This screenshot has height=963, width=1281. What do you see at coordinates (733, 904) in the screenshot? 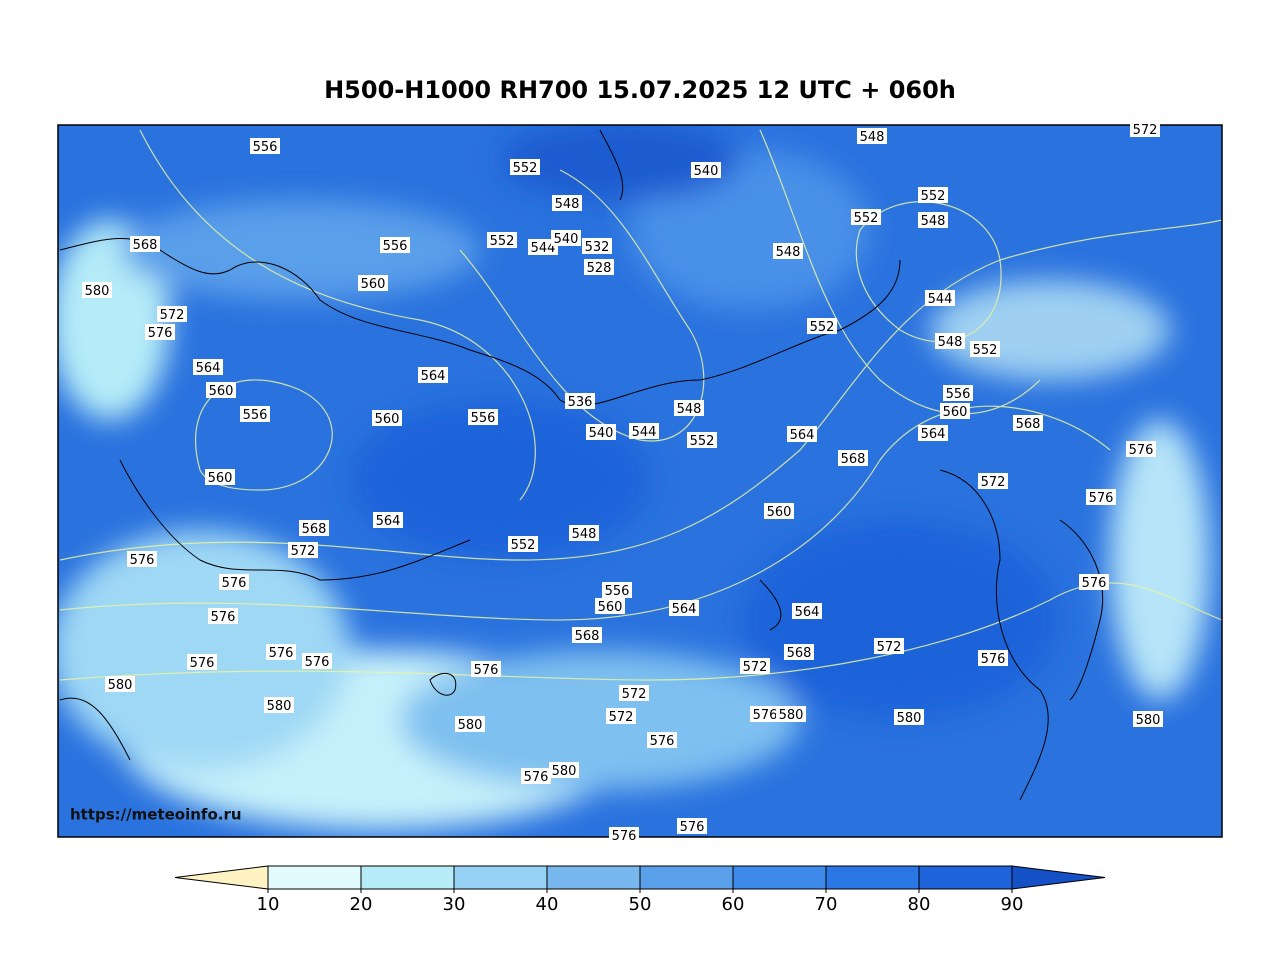
I see `colorbar-tick-label: 60` at bounding box center [733, 904].